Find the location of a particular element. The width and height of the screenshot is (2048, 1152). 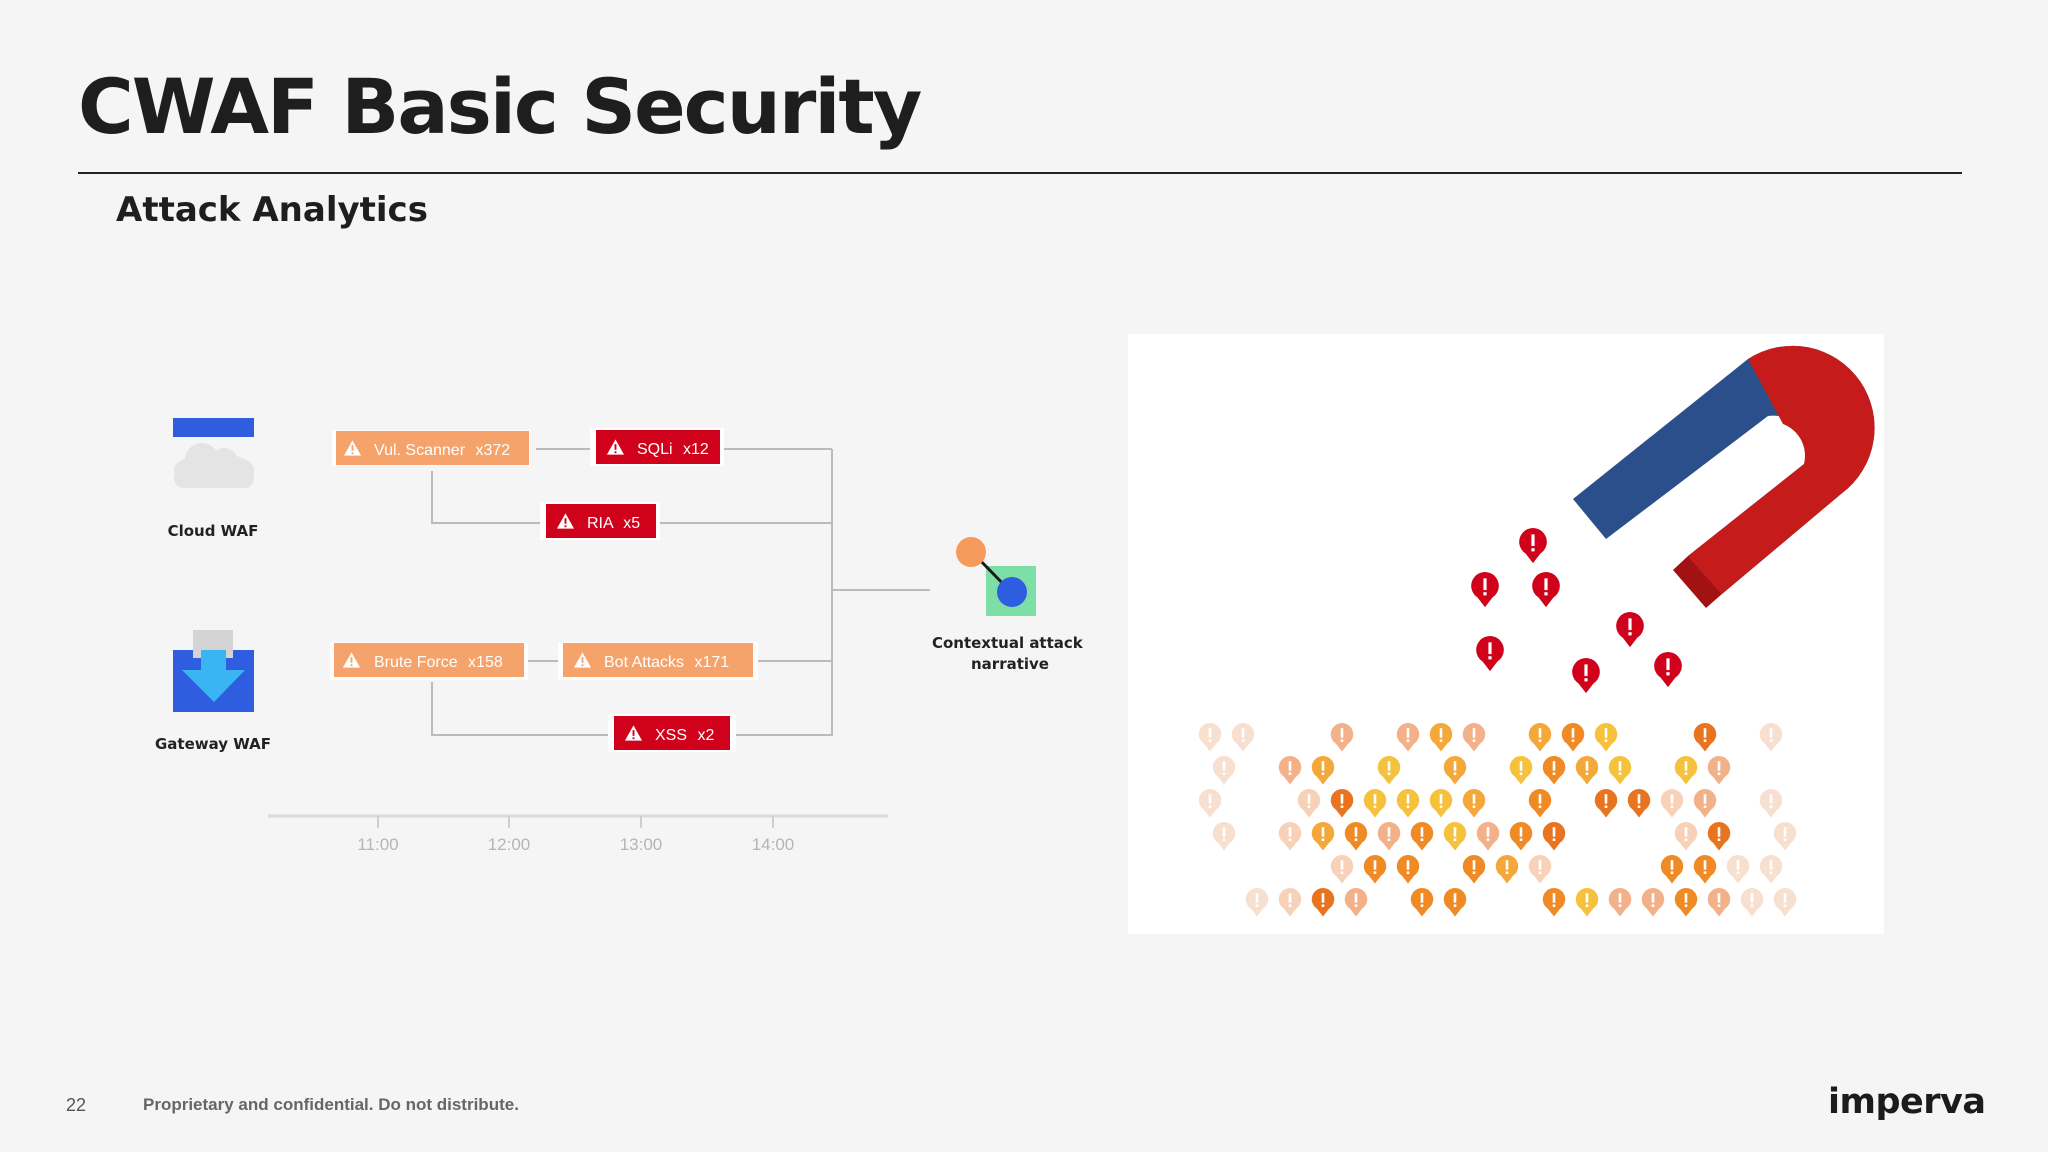

event-count: x2 is located at coordinates (705, 735).